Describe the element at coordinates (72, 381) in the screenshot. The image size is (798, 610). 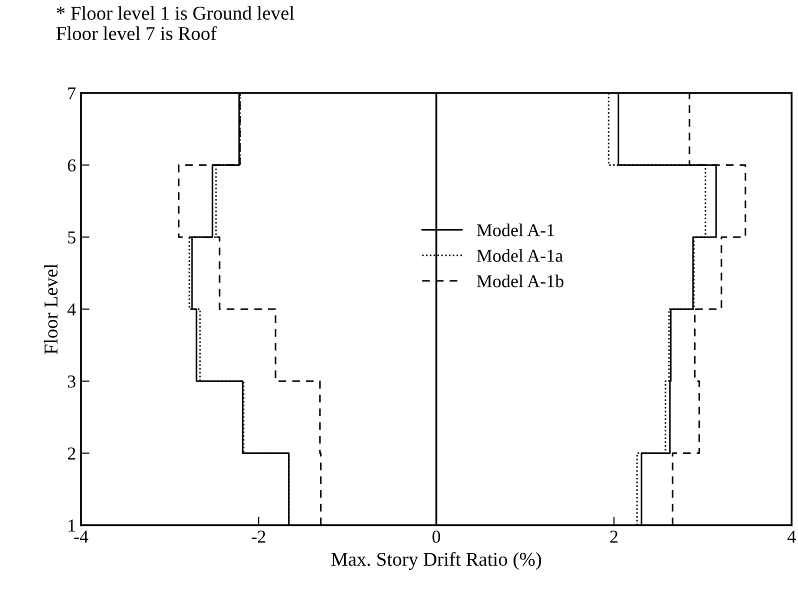
I see `y-tick-label: 3` at that location.